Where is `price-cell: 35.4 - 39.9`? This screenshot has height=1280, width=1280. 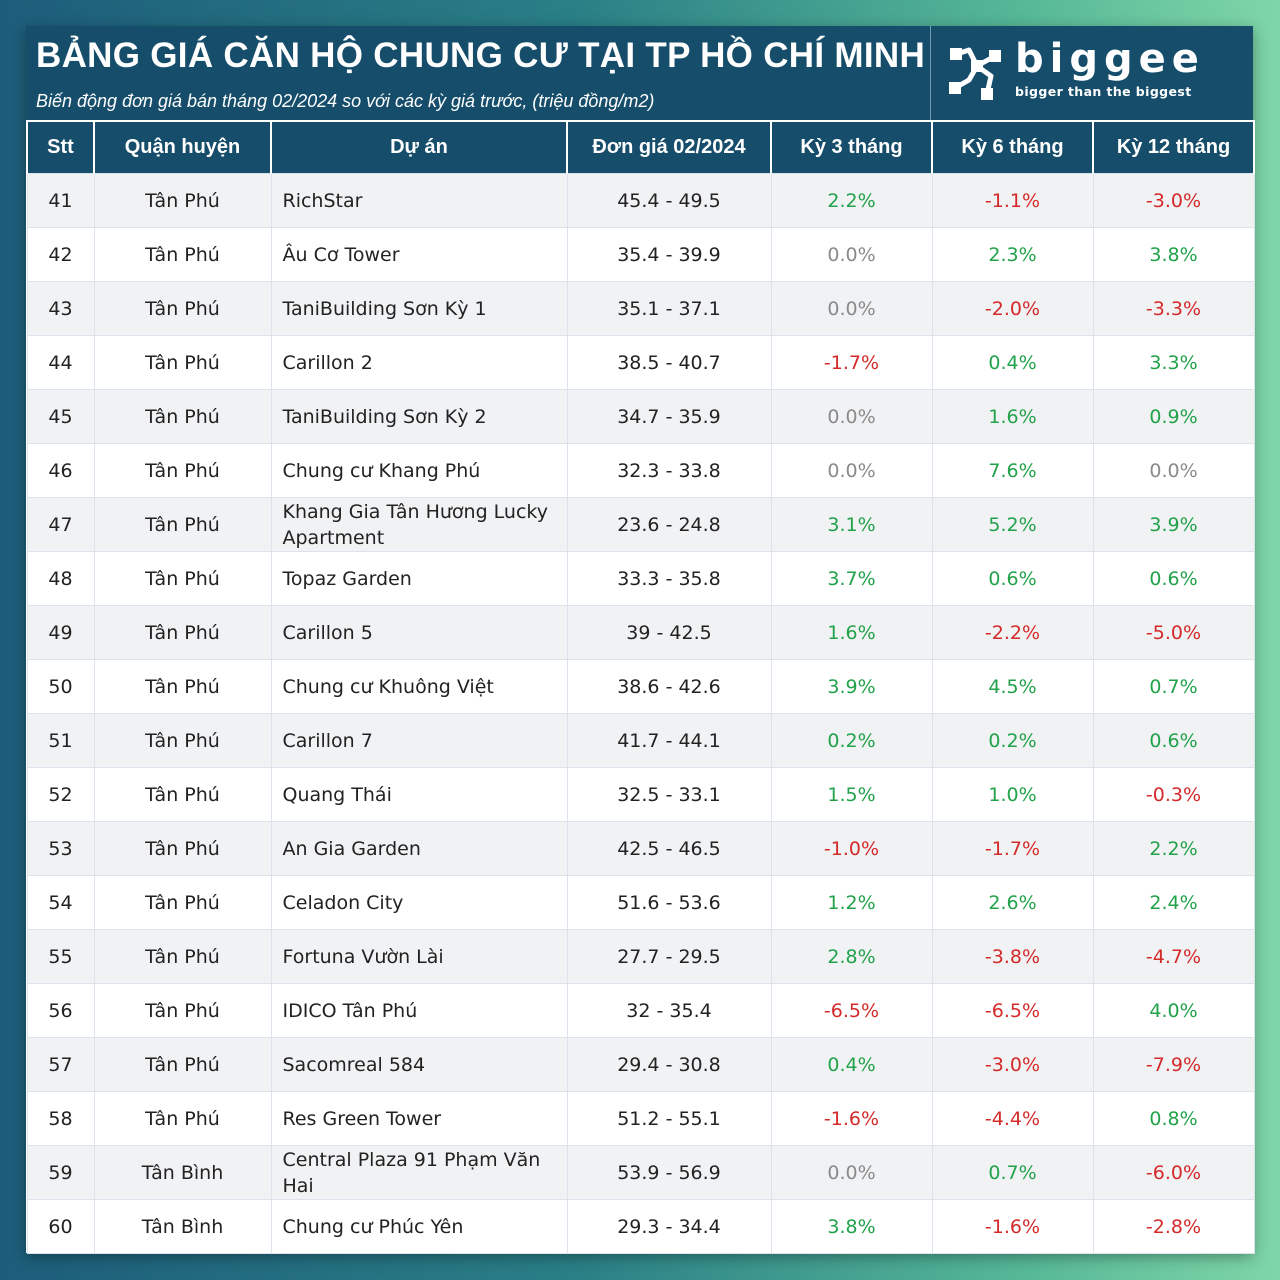
price-cell: 35.4 - 39.9 is located at coordinates (669, 254).